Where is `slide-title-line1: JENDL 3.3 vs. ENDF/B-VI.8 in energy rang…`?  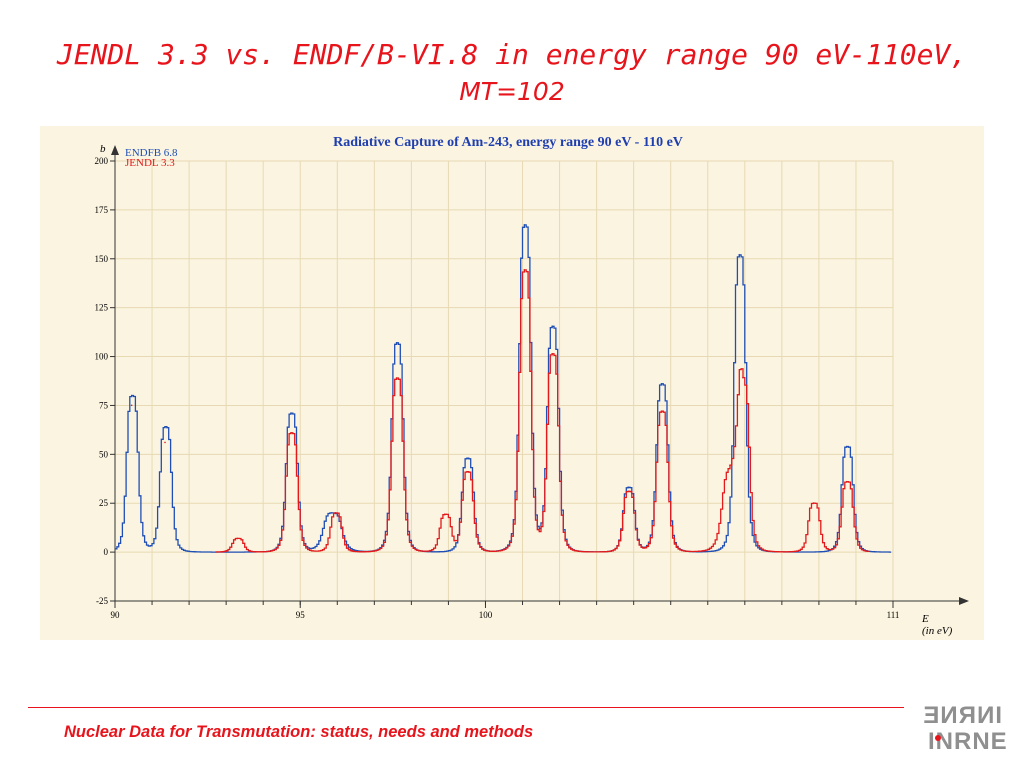
slide-title-line1: JENDL 3.3 vs. ENDF/B-VI.8 in energy rang… is located at coordinates (512, 54).